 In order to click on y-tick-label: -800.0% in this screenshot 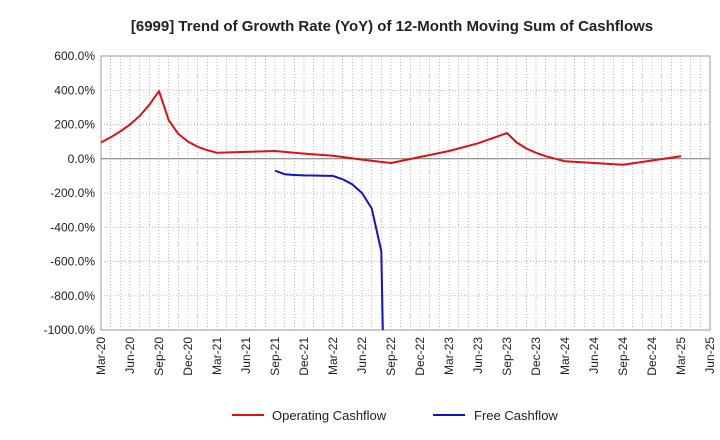, I will do `click(72, 296)`.